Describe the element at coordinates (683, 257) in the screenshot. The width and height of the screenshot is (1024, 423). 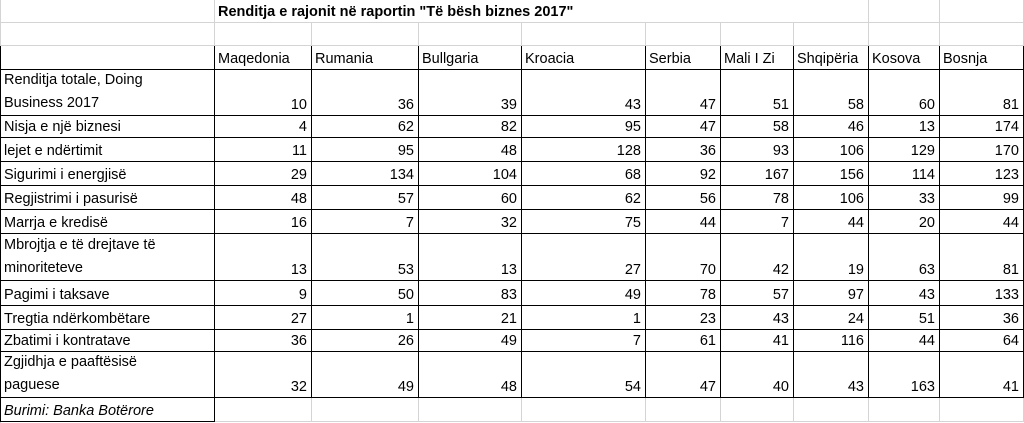
I see `table-cell: 70` at that location.